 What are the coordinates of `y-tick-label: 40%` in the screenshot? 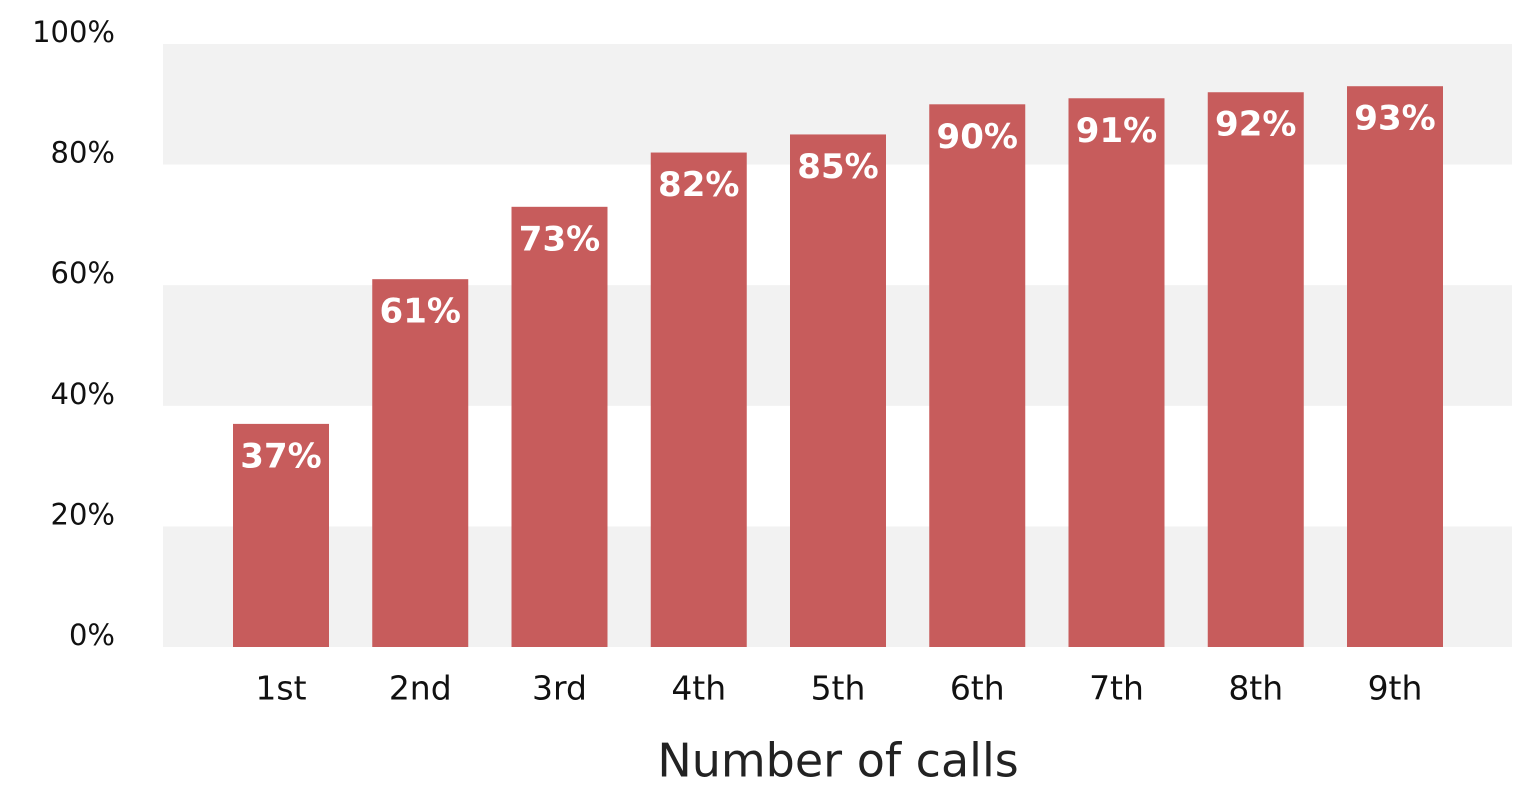 It's located at (83, 394).